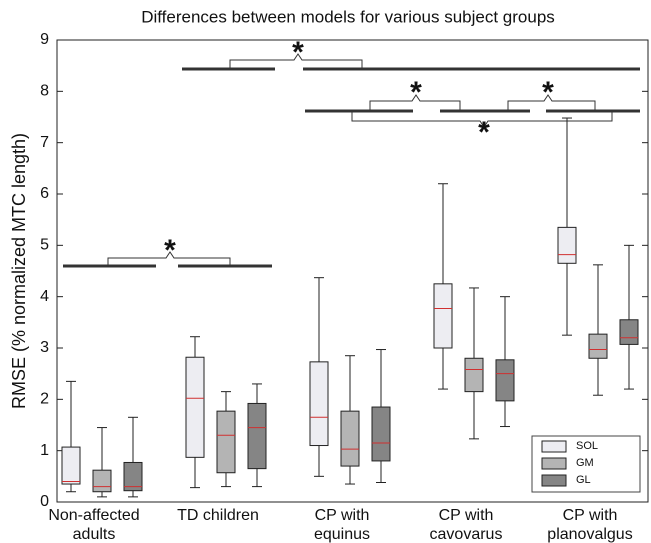 The height and width of the screenshot is (543, 651). I want to click on y-tick-label: 2, so click(44, 399).